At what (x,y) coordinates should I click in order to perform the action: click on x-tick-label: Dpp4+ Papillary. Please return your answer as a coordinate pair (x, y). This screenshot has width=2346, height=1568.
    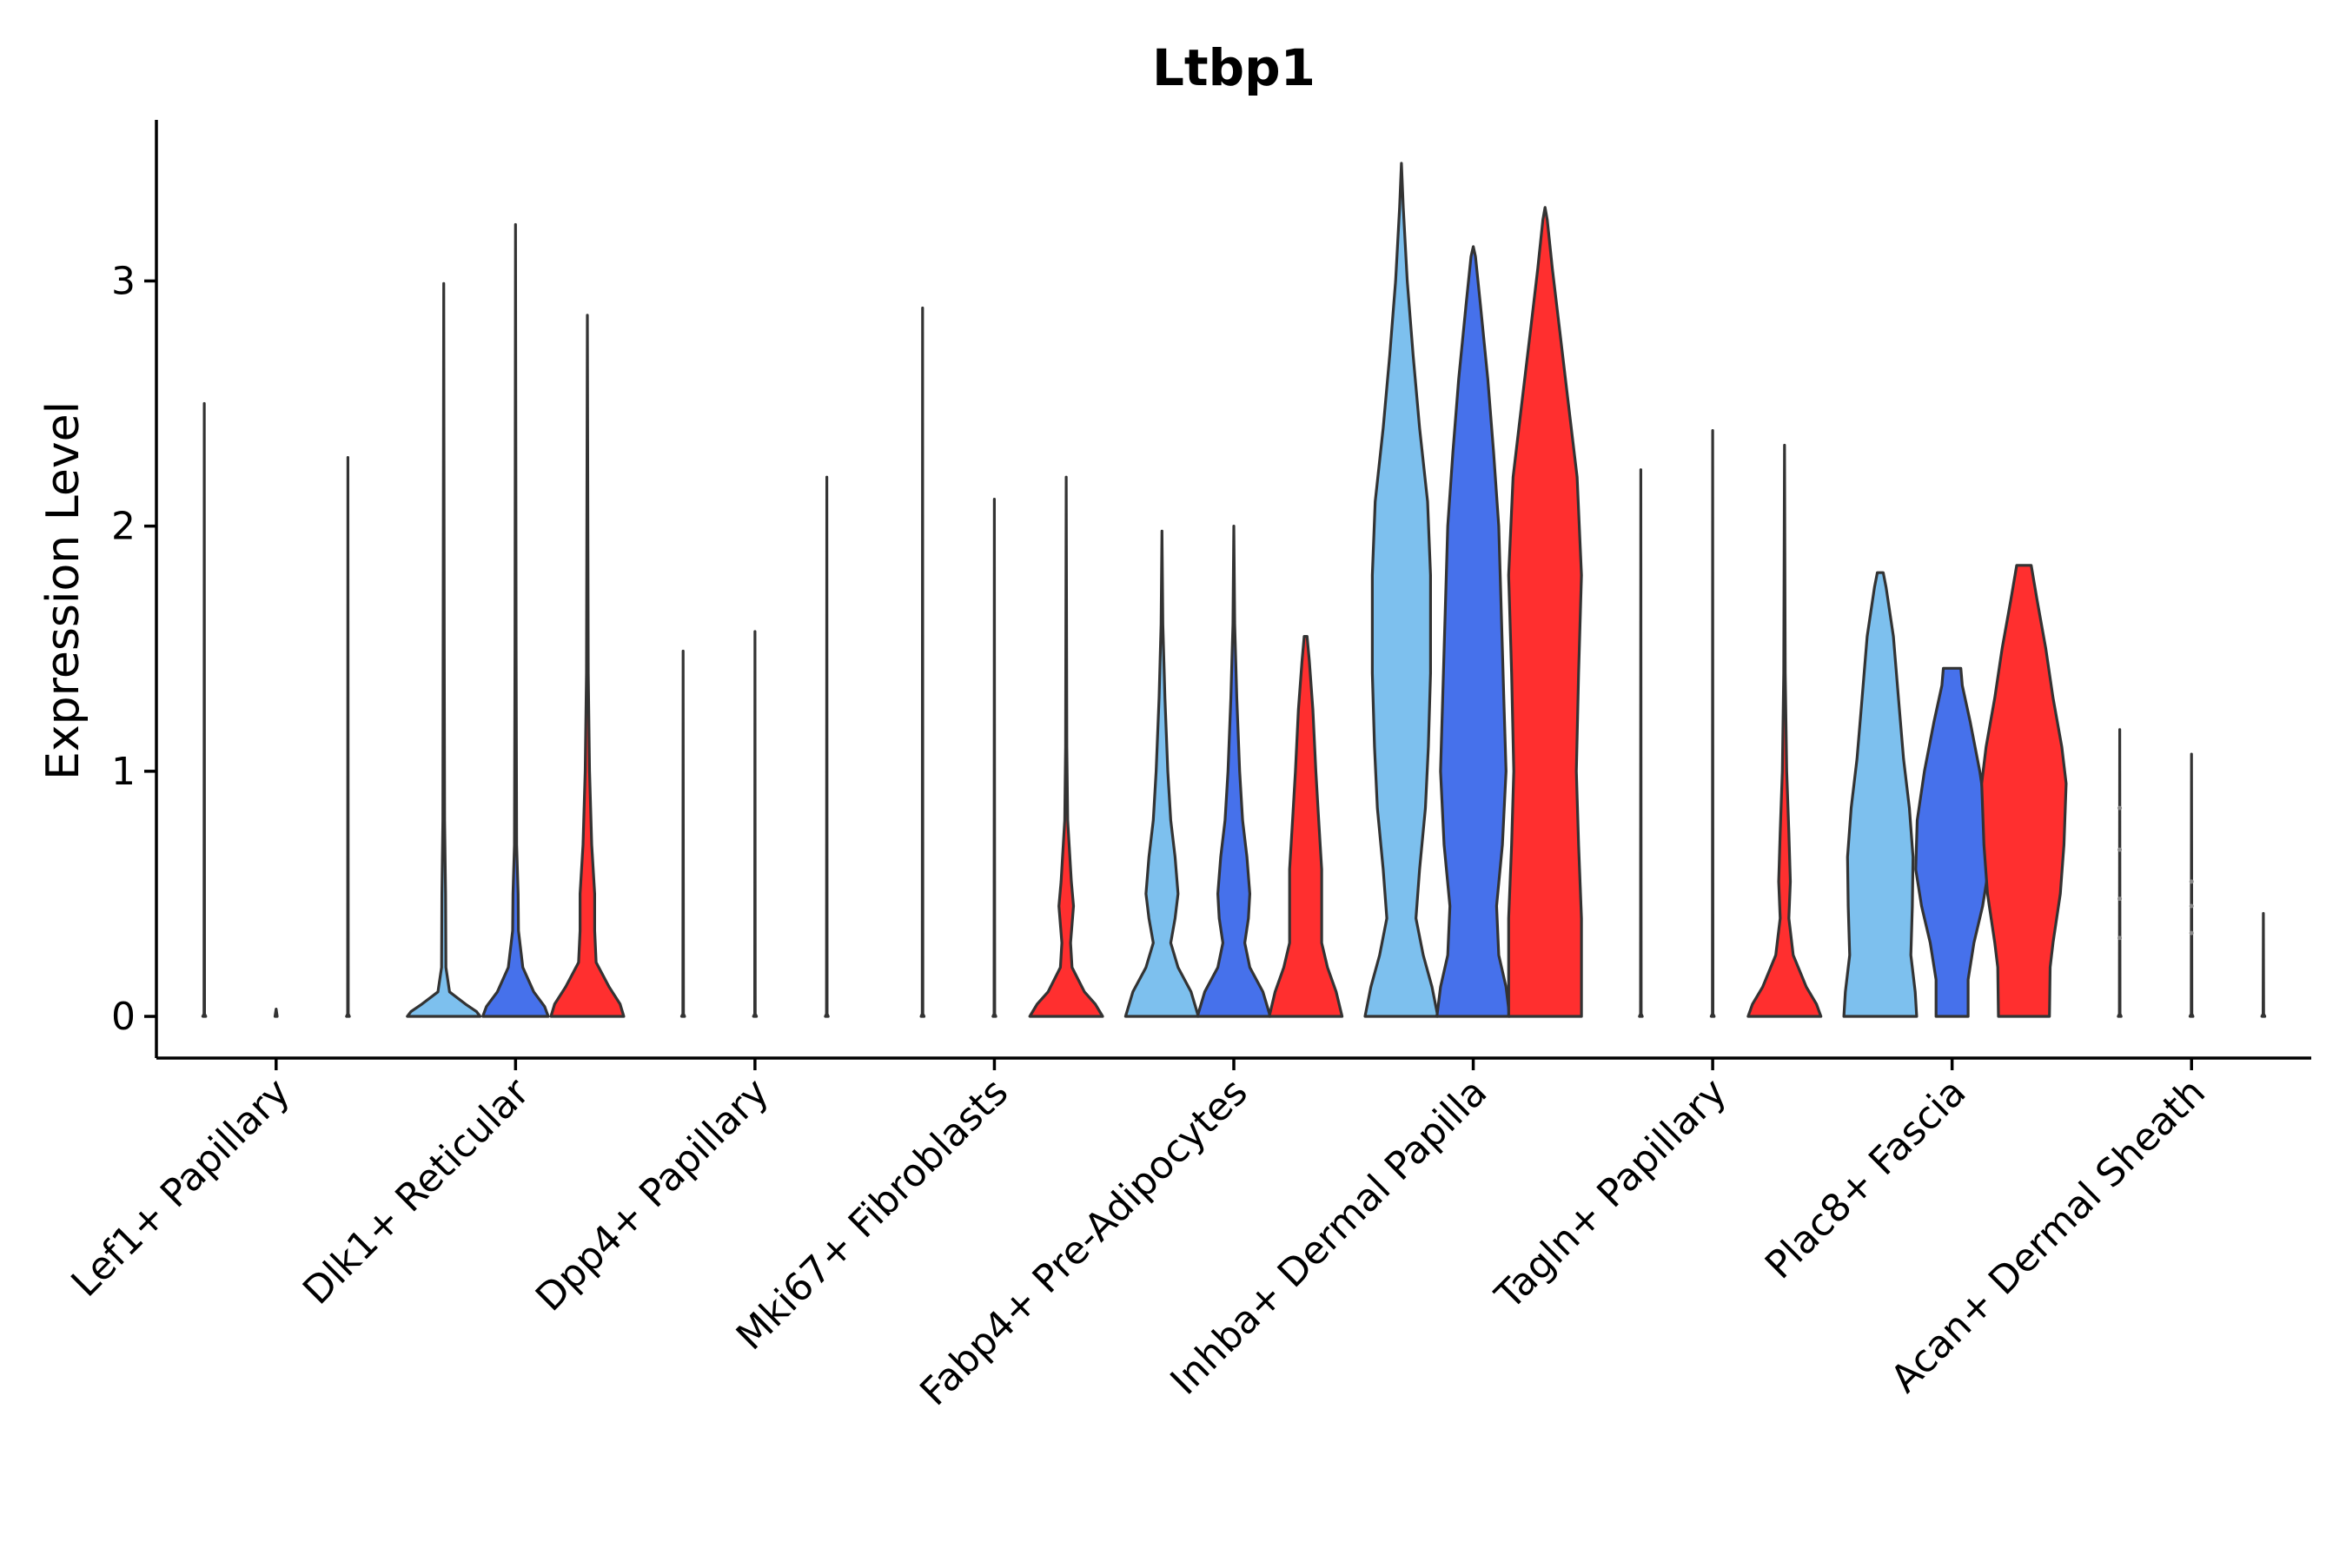
    Looking at the image, I should click on (652, 1195).